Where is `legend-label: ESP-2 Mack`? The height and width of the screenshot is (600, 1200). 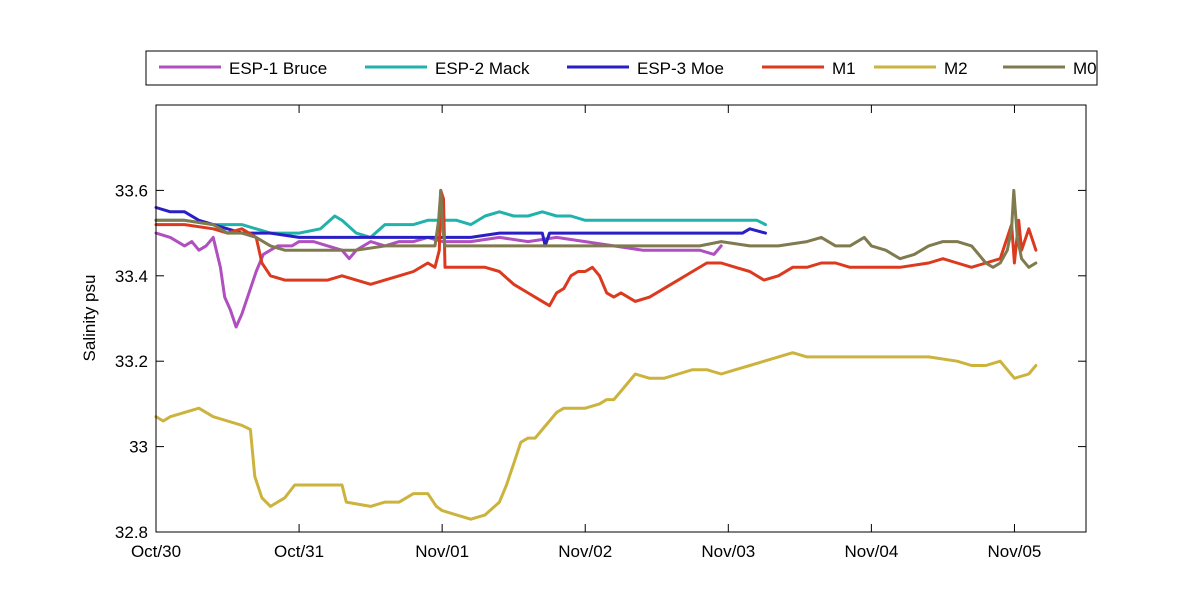
legend-label: ESP-2 Mack is located at coordinates (482, 68).